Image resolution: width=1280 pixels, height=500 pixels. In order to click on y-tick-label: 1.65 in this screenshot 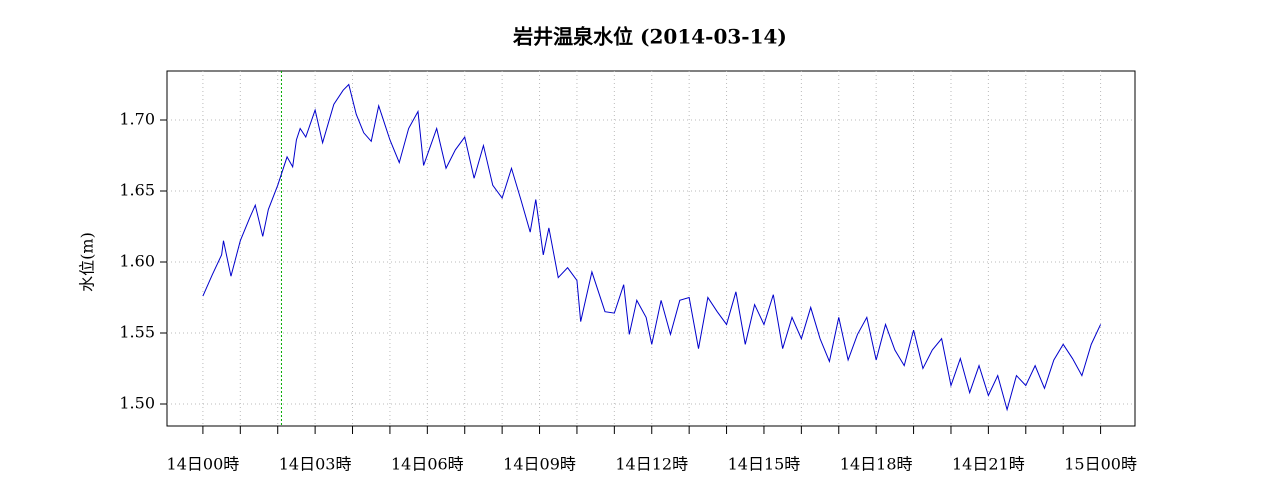, I will do `click(137, 189)`.